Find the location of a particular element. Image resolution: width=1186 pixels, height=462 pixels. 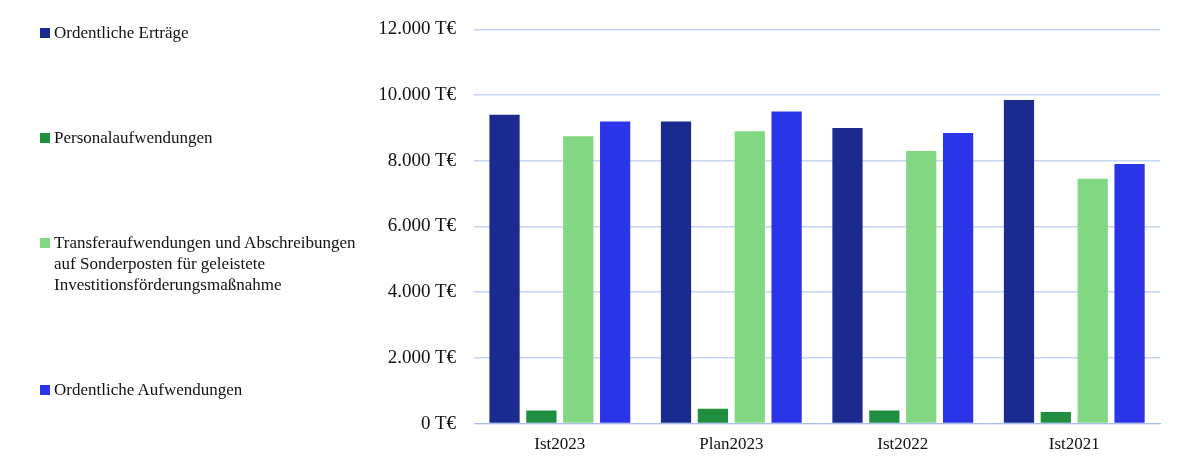

x-tick-label: Plan2023 is located at coordinates (731, 444).